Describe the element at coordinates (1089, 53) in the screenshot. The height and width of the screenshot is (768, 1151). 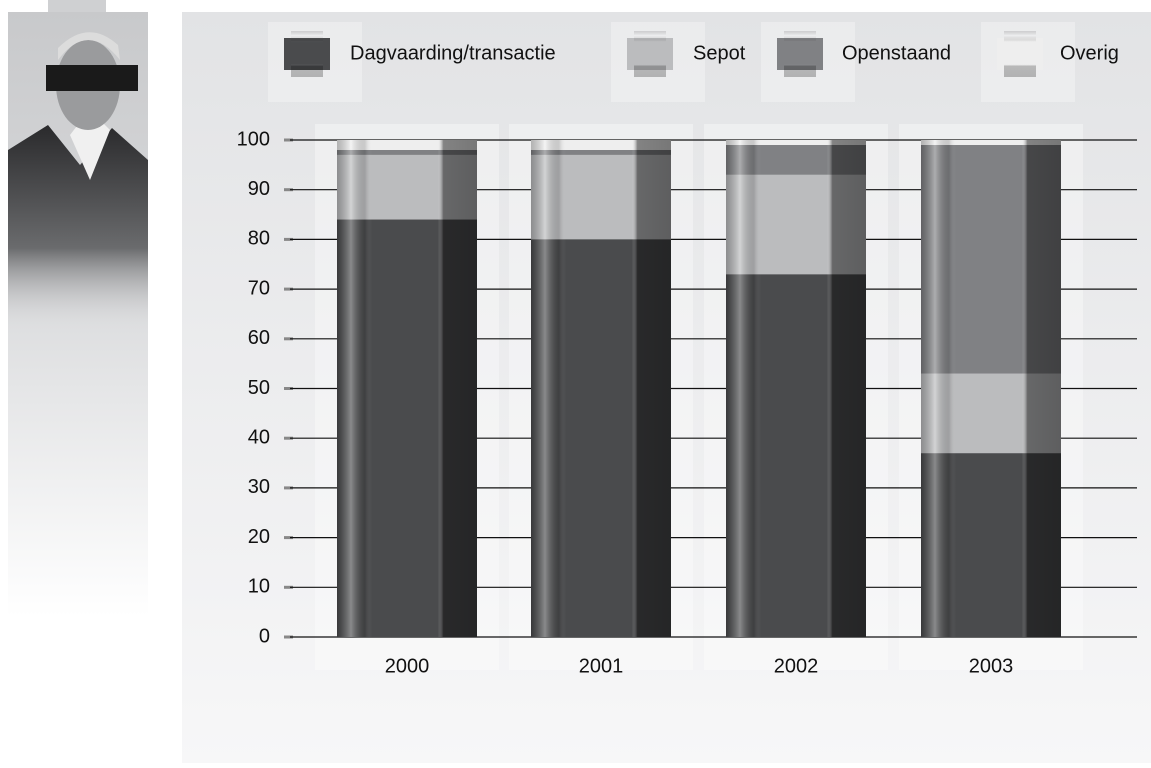
I see `legend-label: Overig` at that location.